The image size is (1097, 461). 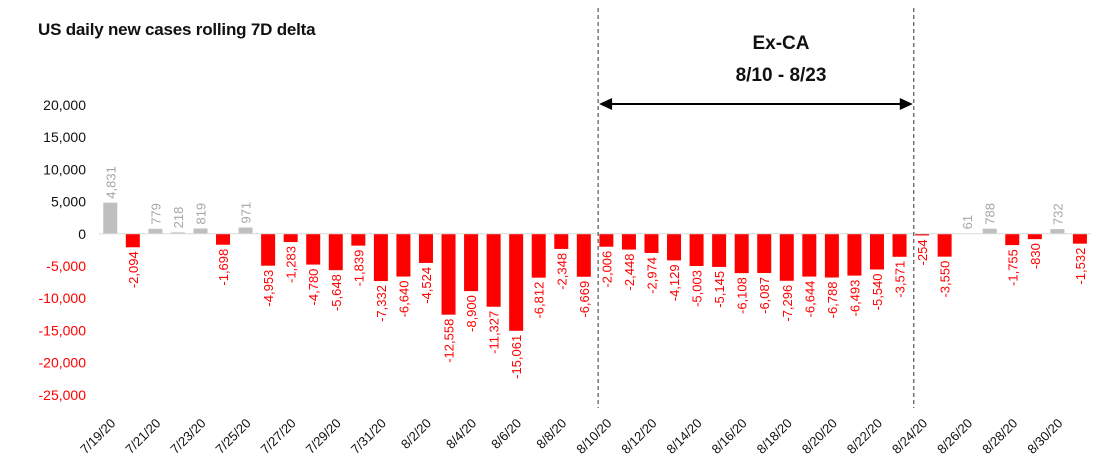 What do you see at coordinates (268, 288) in the screenshot?
I see `data-label: -4,953` at bounding box center [268, 288].